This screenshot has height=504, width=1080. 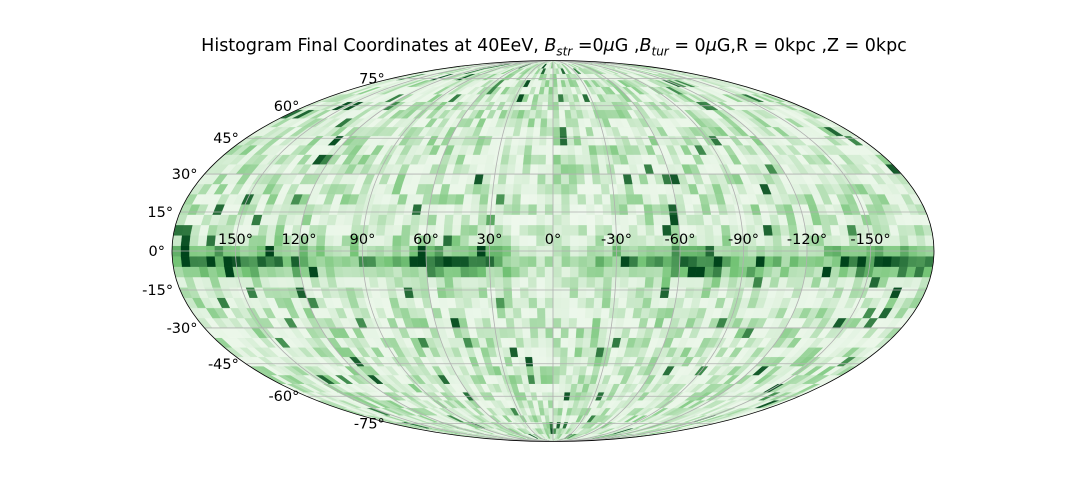 What do you see at coordinates (157, 291) in the screenshot?
I see `latitude-tick-label: -15°` at bounding box center [157, 291].